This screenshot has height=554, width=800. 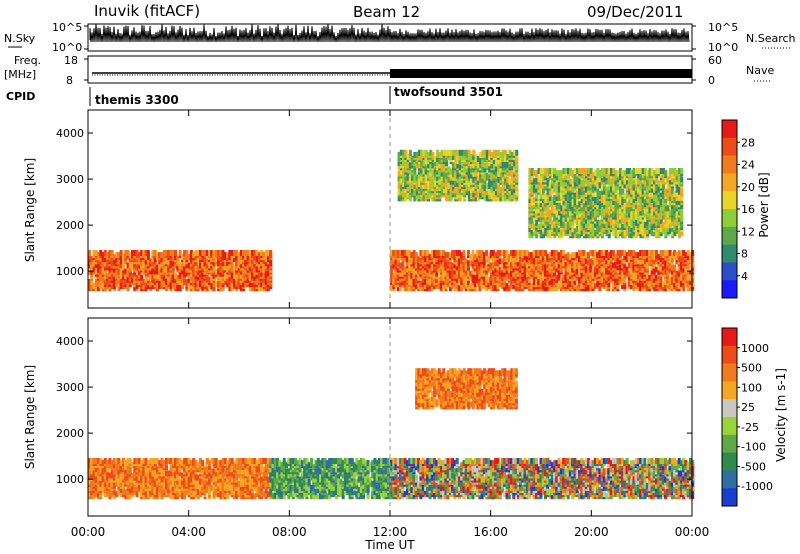 I want to click on date-title: 09/Dec/2011, so click(x=635, y=12).